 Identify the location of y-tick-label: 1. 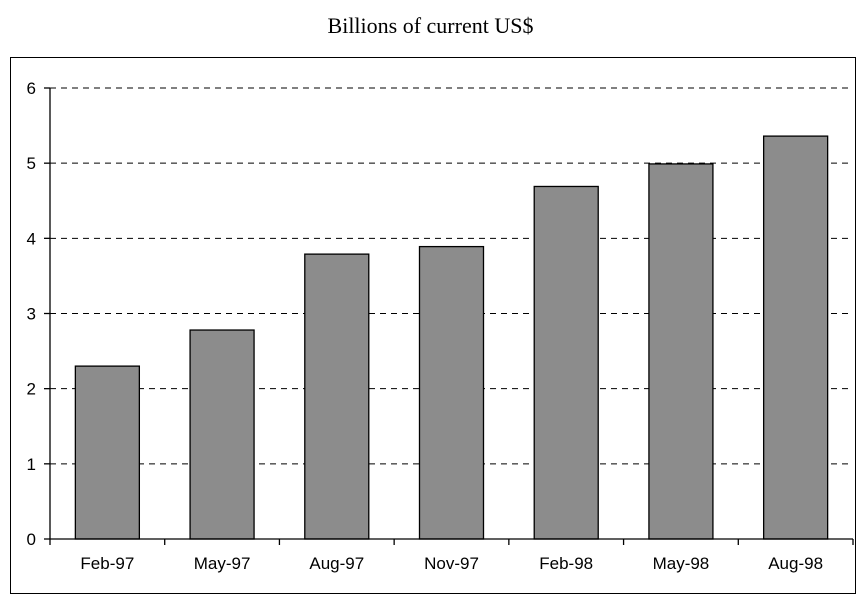
(31, 464).